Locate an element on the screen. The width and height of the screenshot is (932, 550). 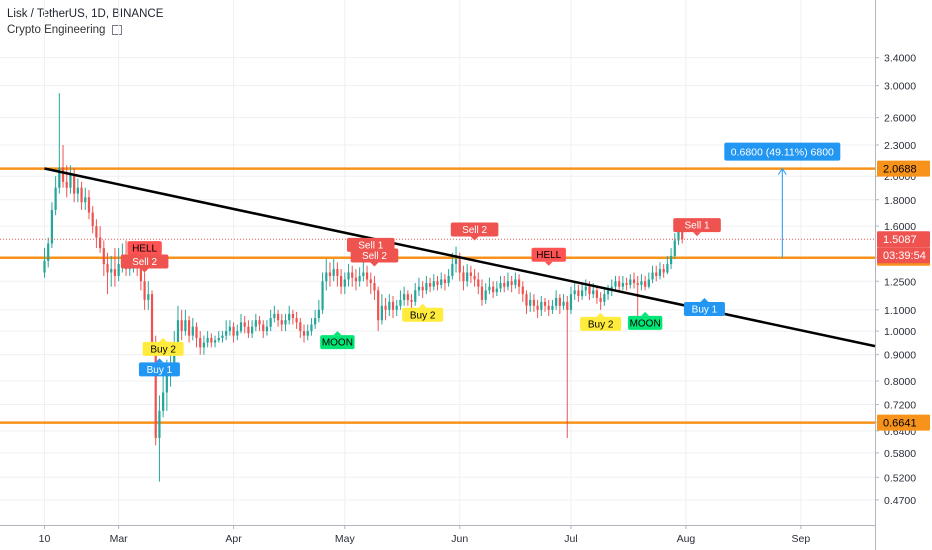
symbol-title: Lisk / TetherUS, 1D, BINANCE is located at coordinates (85, 14).